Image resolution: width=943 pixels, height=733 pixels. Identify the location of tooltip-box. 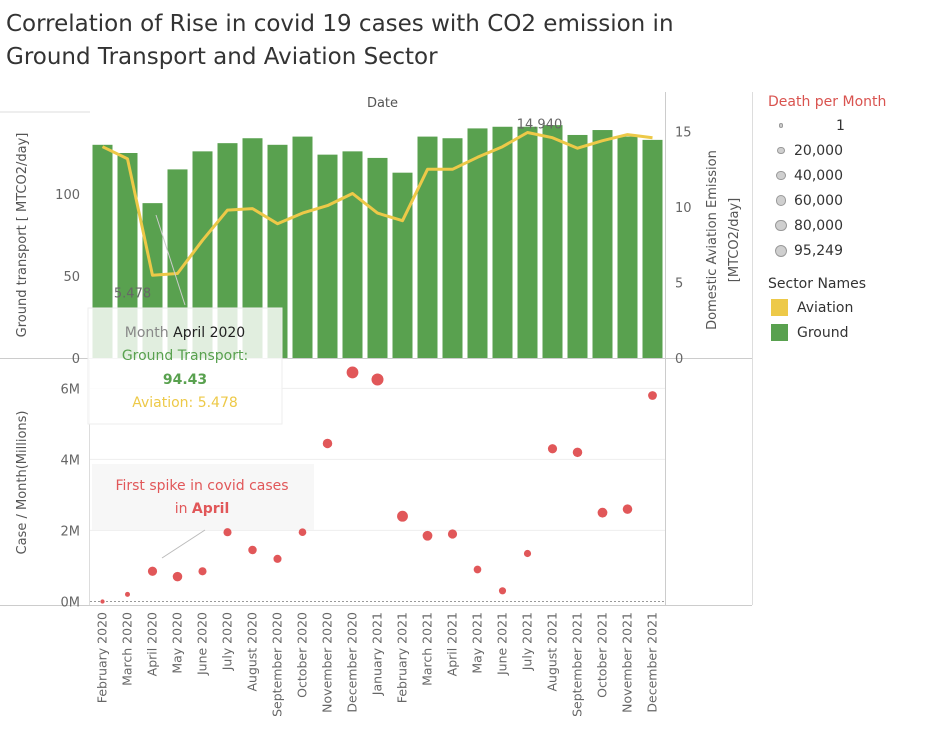
(185, 366).